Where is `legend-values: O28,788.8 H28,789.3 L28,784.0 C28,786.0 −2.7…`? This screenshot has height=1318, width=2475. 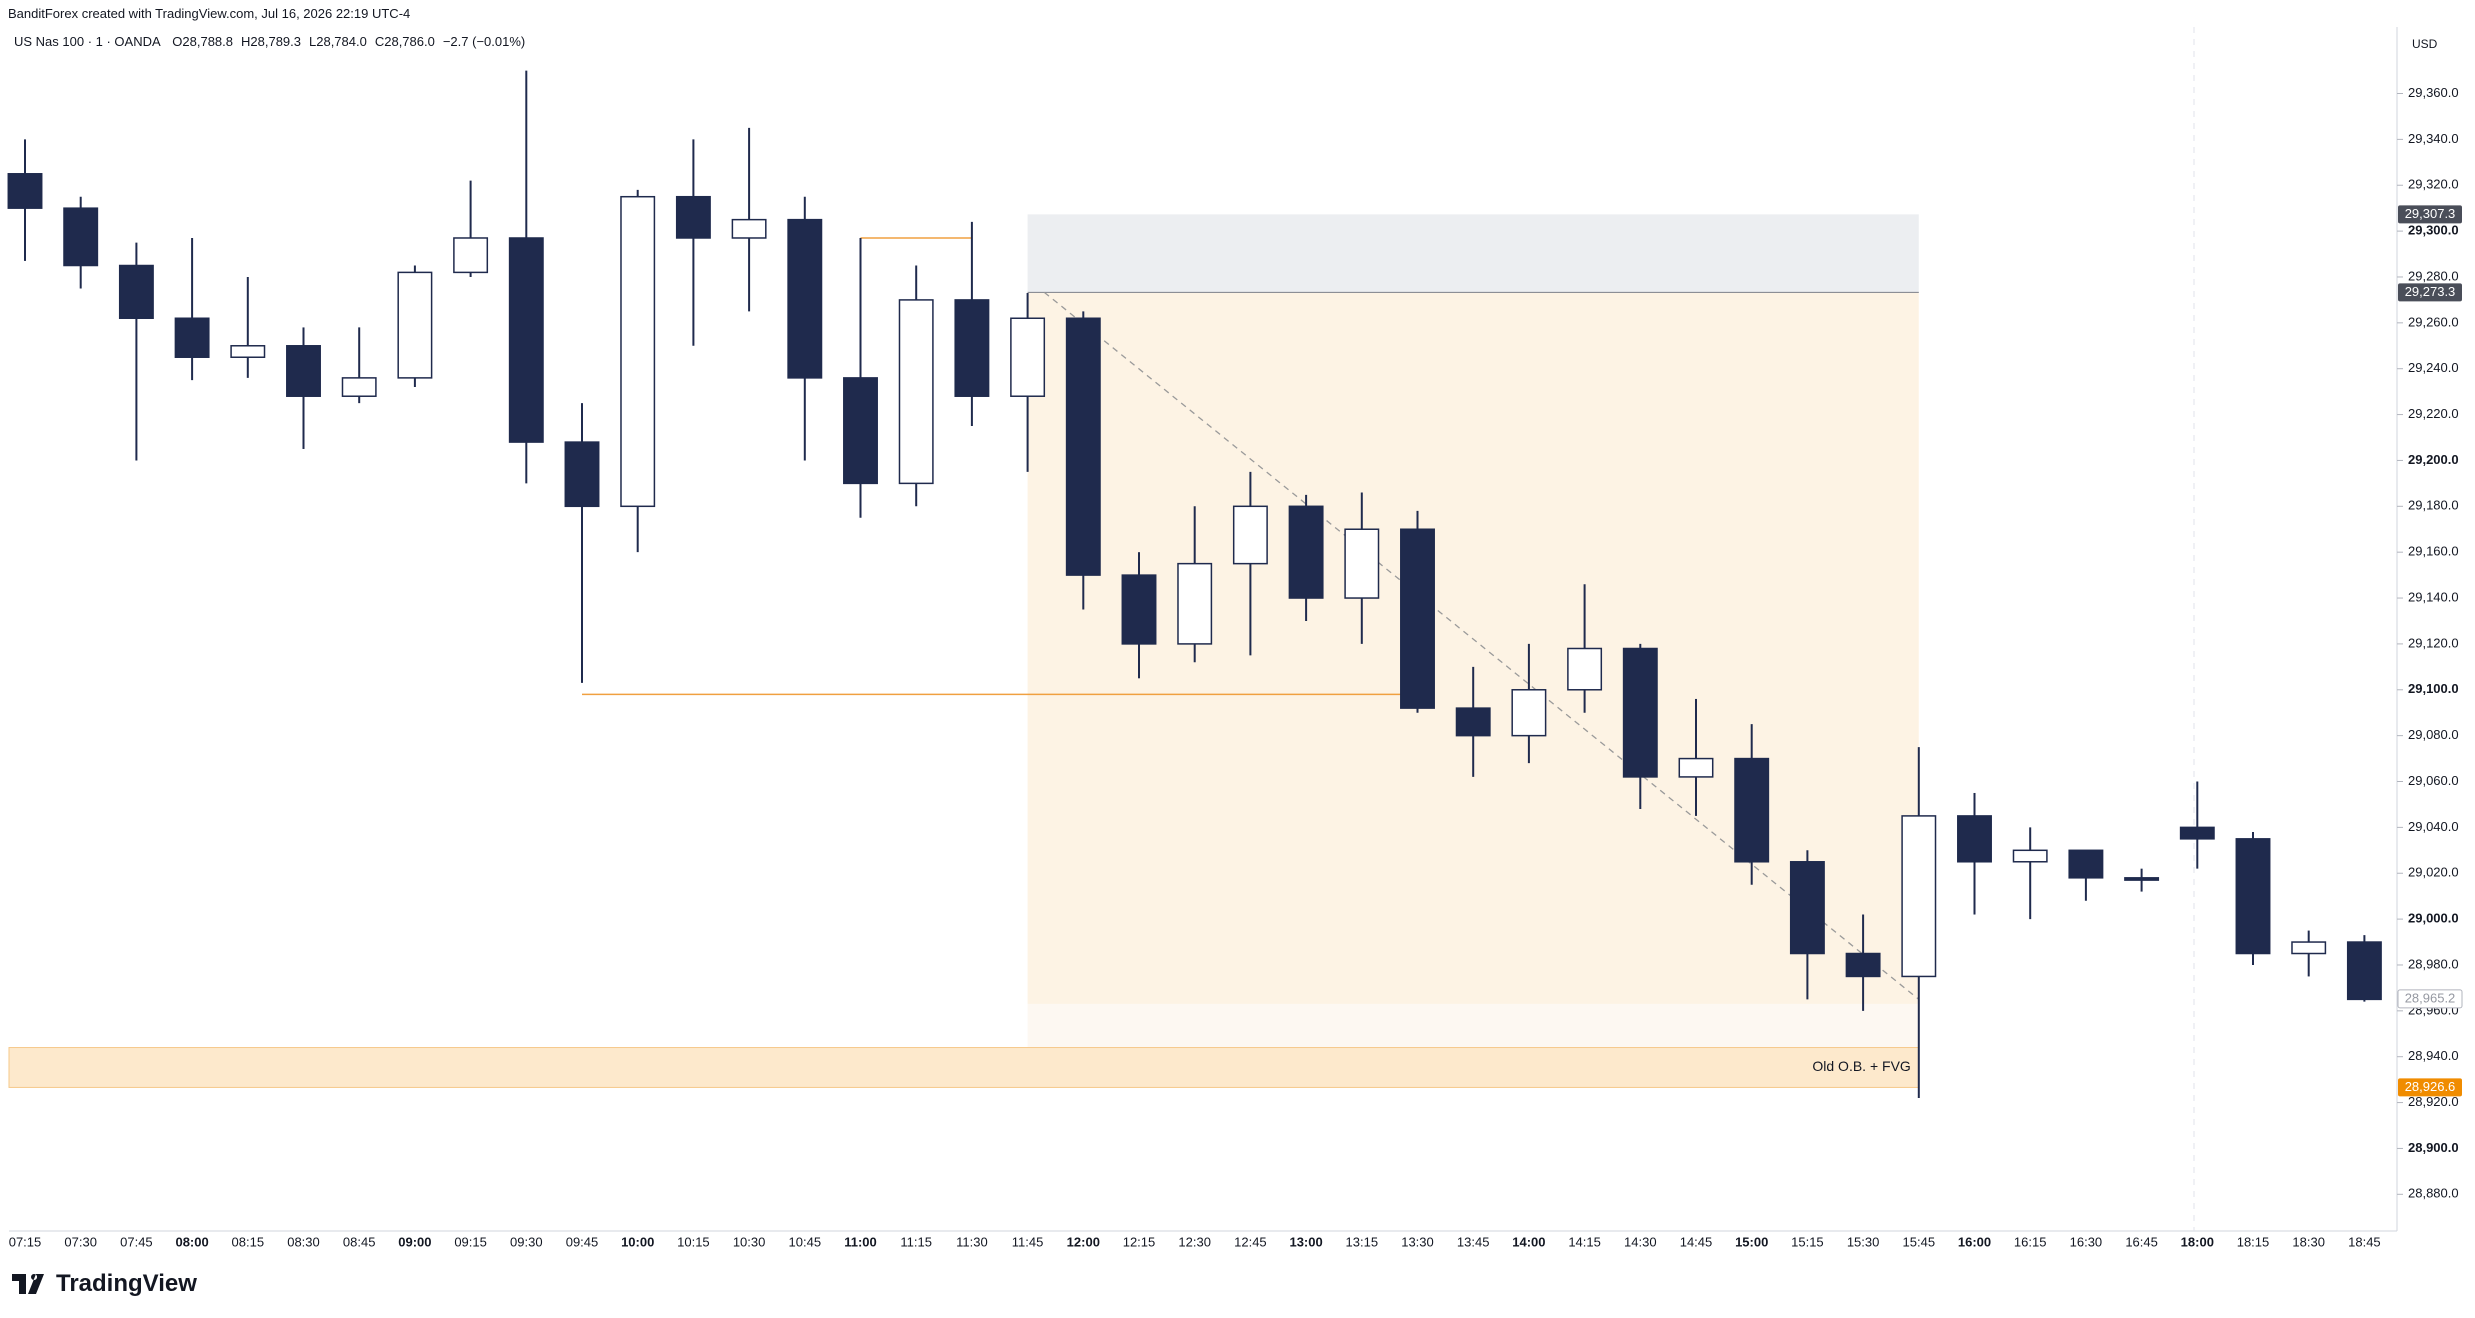
legend-values: O28,788.8 H28,789.3 L28,784.0 C28,786.0 −2.7… is located at coordinates (352, 41).